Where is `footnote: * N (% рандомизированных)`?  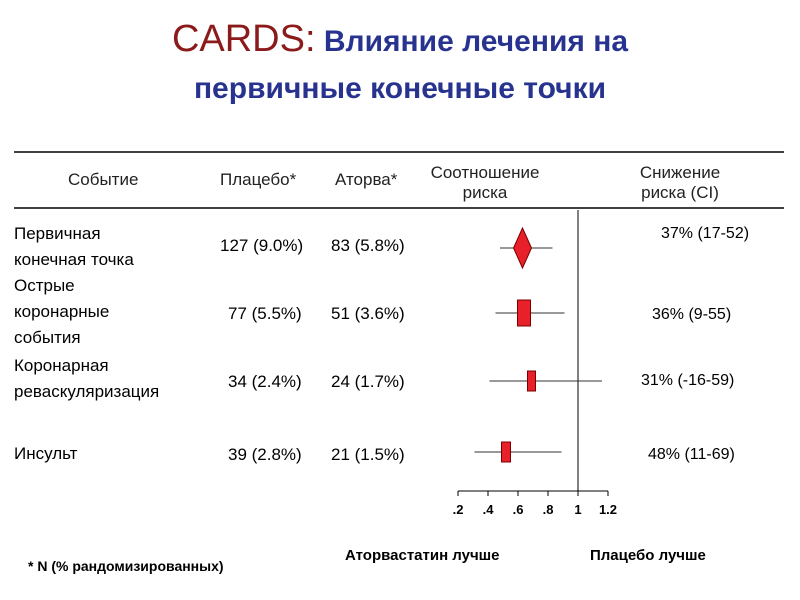 footnote: * N (% рандомизированных) is located at coordinates (126, 566).